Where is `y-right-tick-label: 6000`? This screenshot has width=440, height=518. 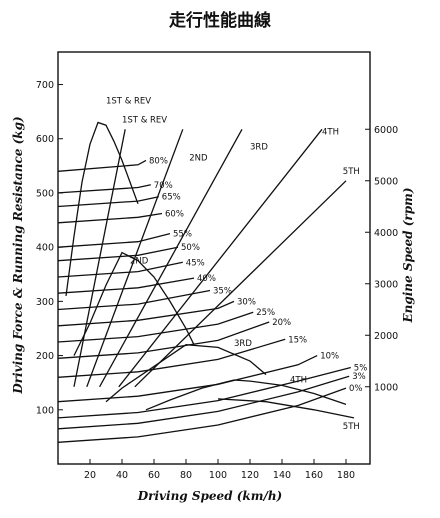
y-right-tick-label: 6000 is located at coordinates (386, 130).